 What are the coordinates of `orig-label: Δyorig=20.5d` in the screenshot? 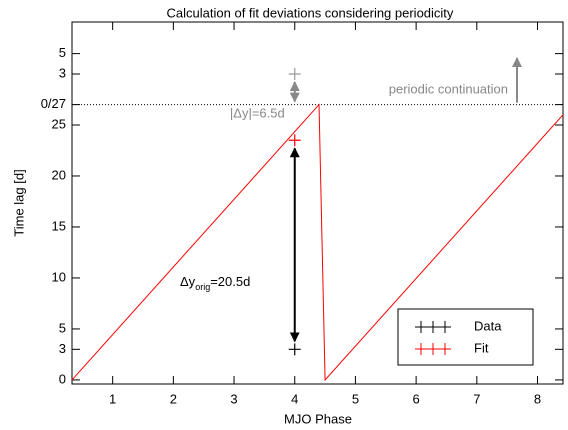 It's located at (215, 283).